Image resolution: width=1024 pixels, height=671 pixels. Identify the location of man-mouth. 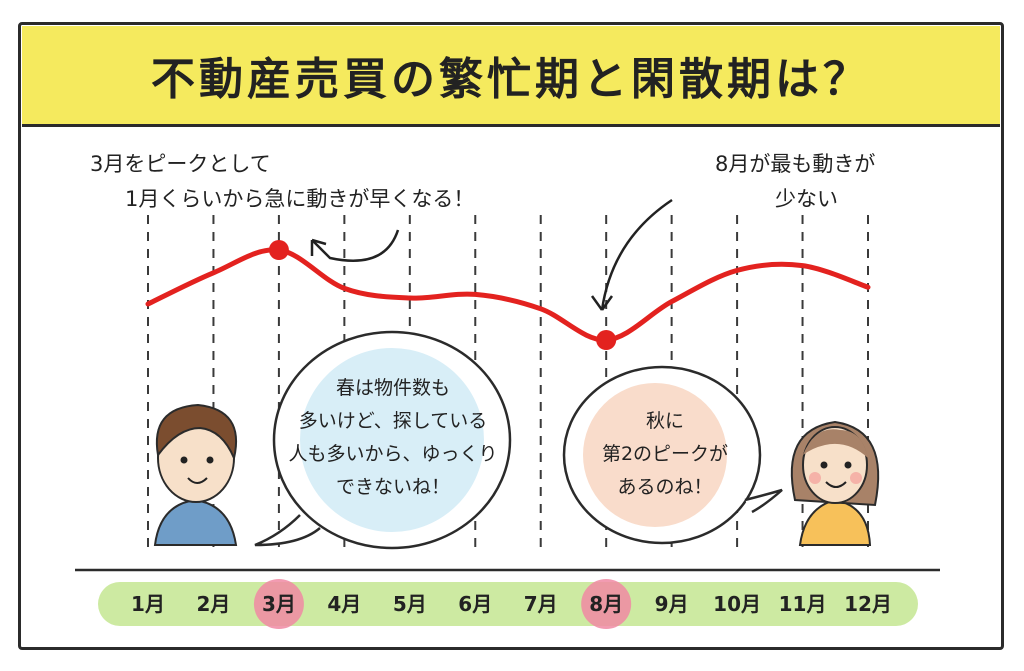
(197, 480).